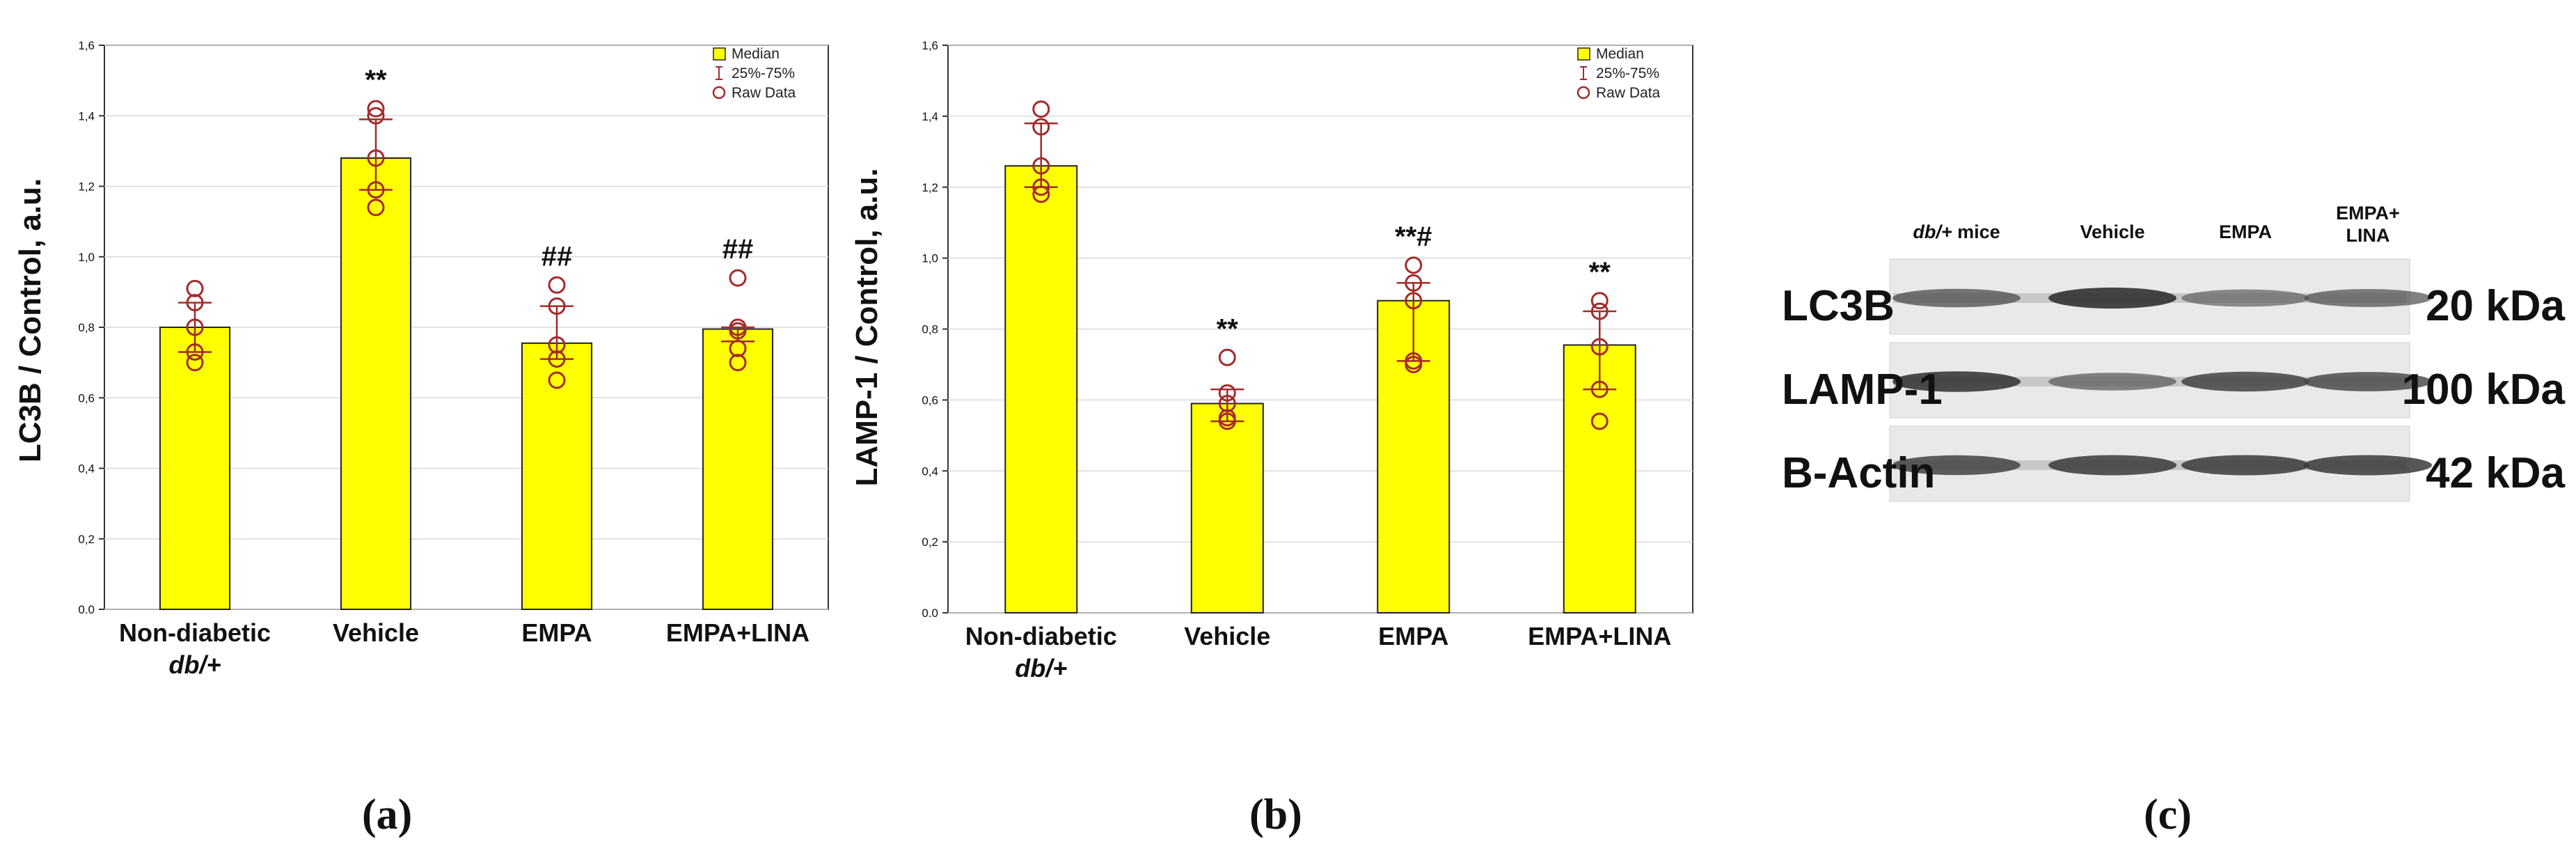 The width and height of the screenshot is (2576, 867). I want to click on lane-header: Vehicle, so click(2112, 231).